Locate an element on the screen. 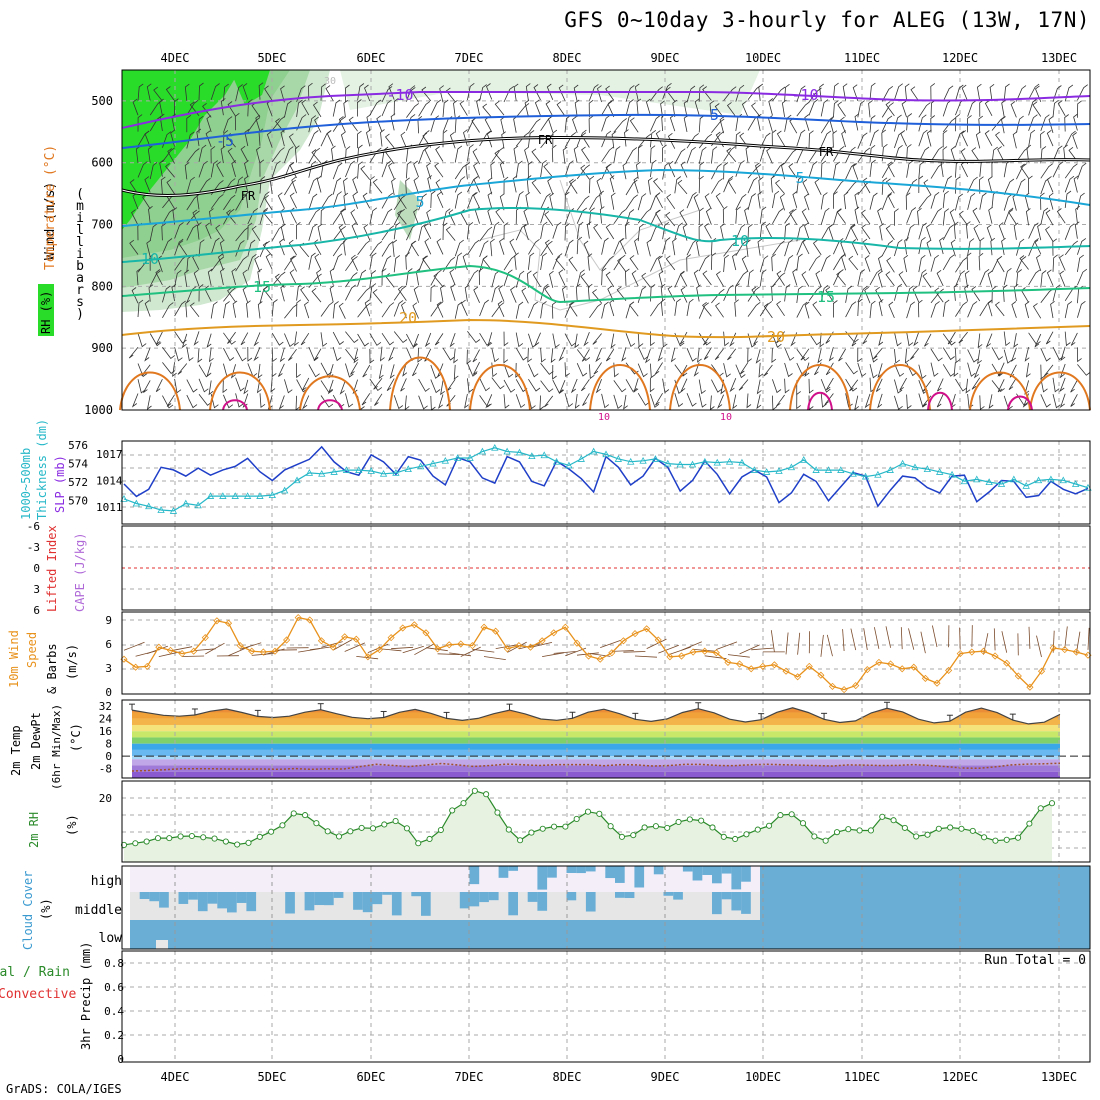  ylabel-char: ( is located at coordinates (80, 194).